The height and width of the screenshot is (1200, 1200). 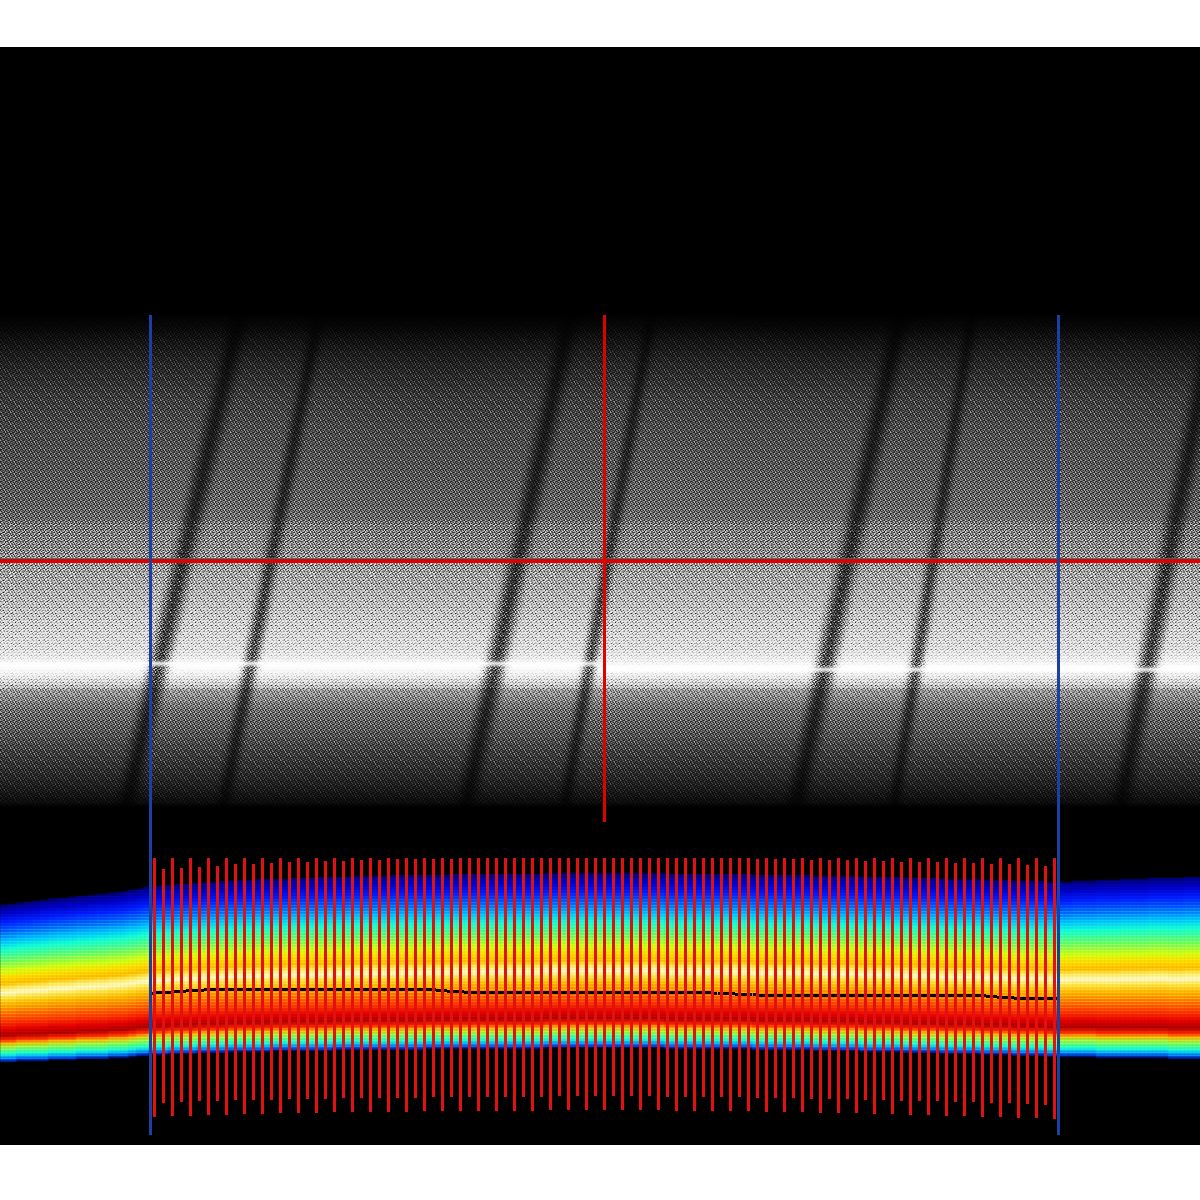 What do you see at coordinates (150, 725) in the screenshot?
I see `caliper-line-left` at bounding box center [150, 725].